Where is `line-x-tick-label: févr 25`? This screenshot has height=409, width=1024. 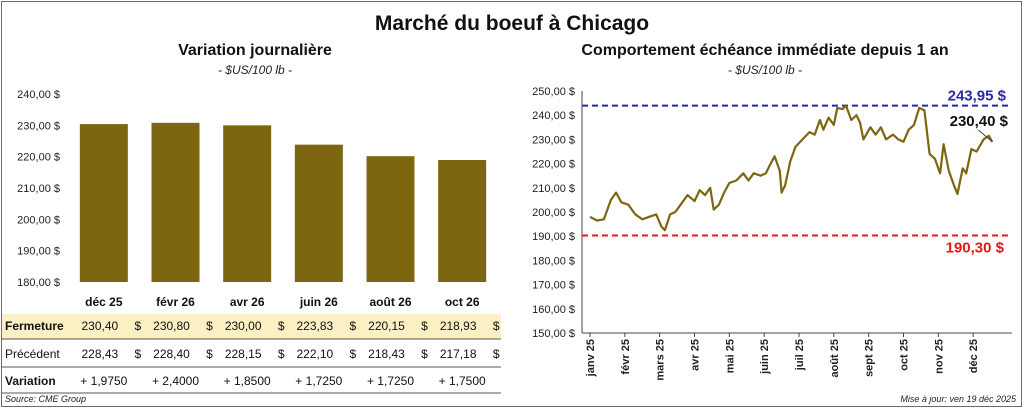
line-x-tick-label: févr 25 is located at coordinates (626, 356).